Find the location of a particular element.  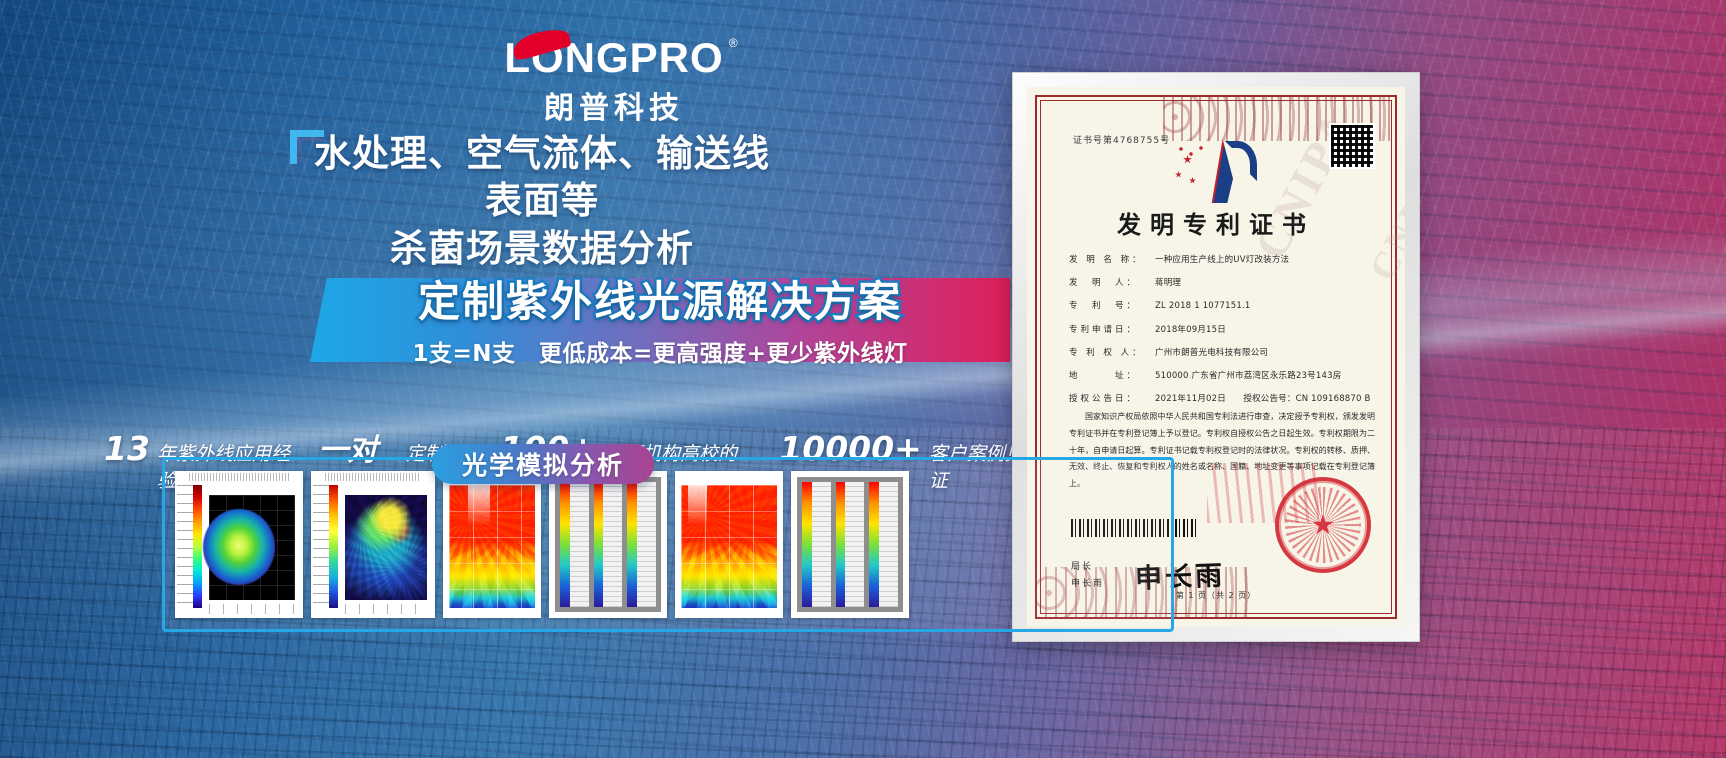

company-logo: LONGPRO ® 朗普科技 is located at coordinates (614, 75).